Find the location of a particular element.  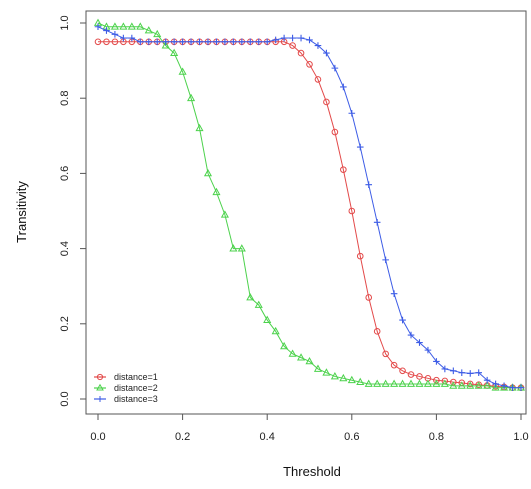

legend-item: distance=3 is located at coordinates (126, 399).